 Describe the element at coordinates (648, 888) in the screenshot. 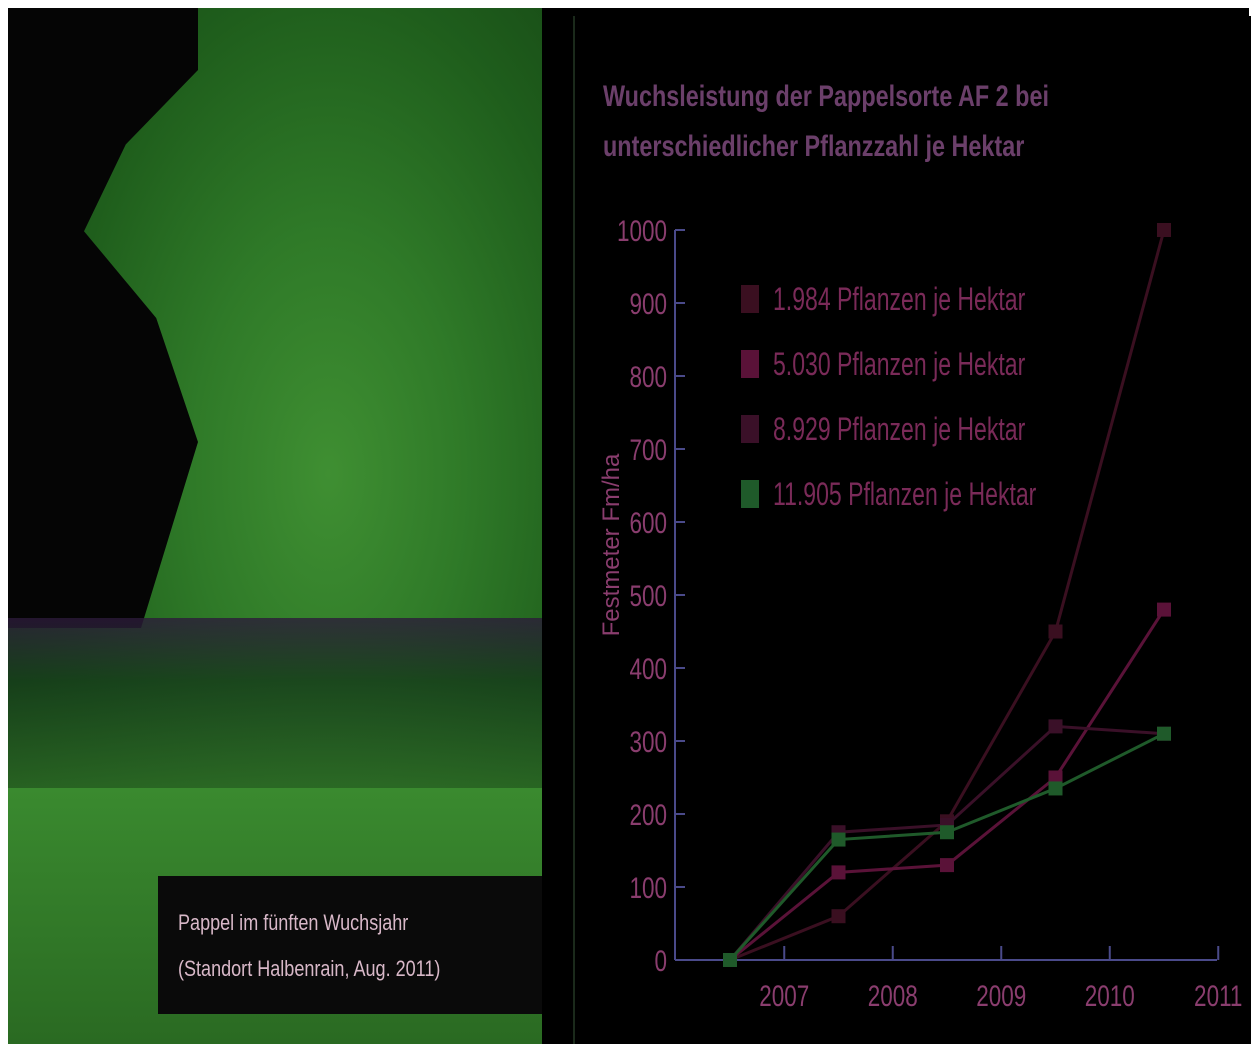

I see `y-tick-label: 100` at that location.